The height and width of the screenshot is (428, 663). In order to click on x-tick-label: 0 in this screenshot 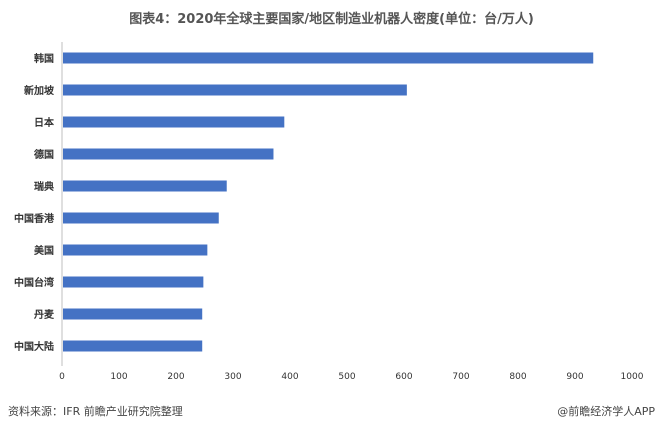, I will do `click(62, 377)`.